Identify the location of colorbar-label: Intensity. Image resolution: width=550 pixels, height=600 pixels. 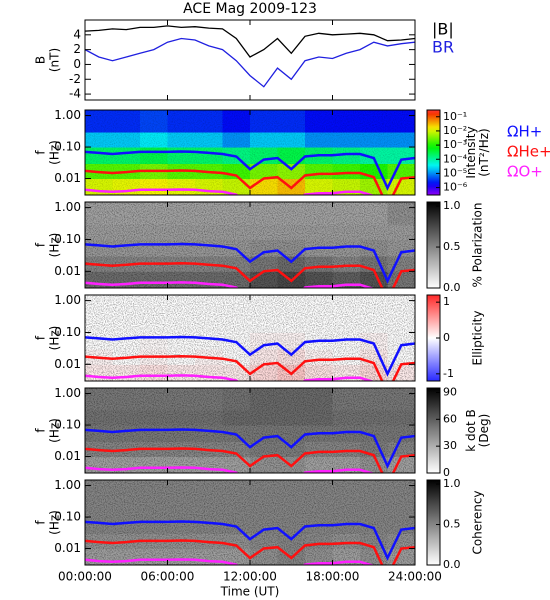
(471, 152).